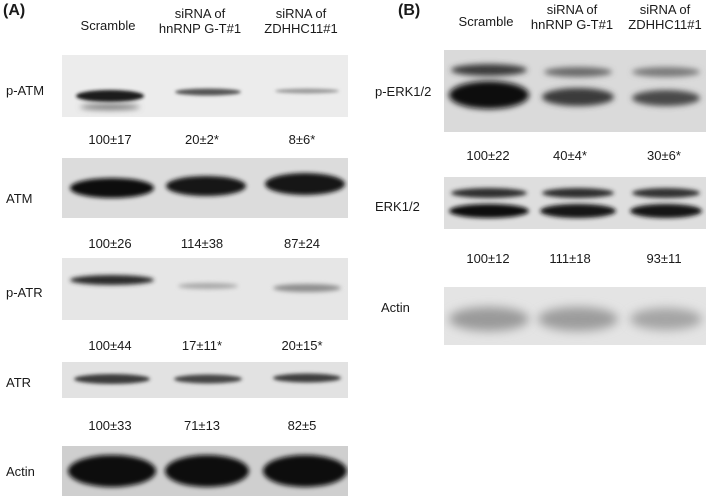  I want to click on band-actin-a-hnrnp, so click(207, 471).